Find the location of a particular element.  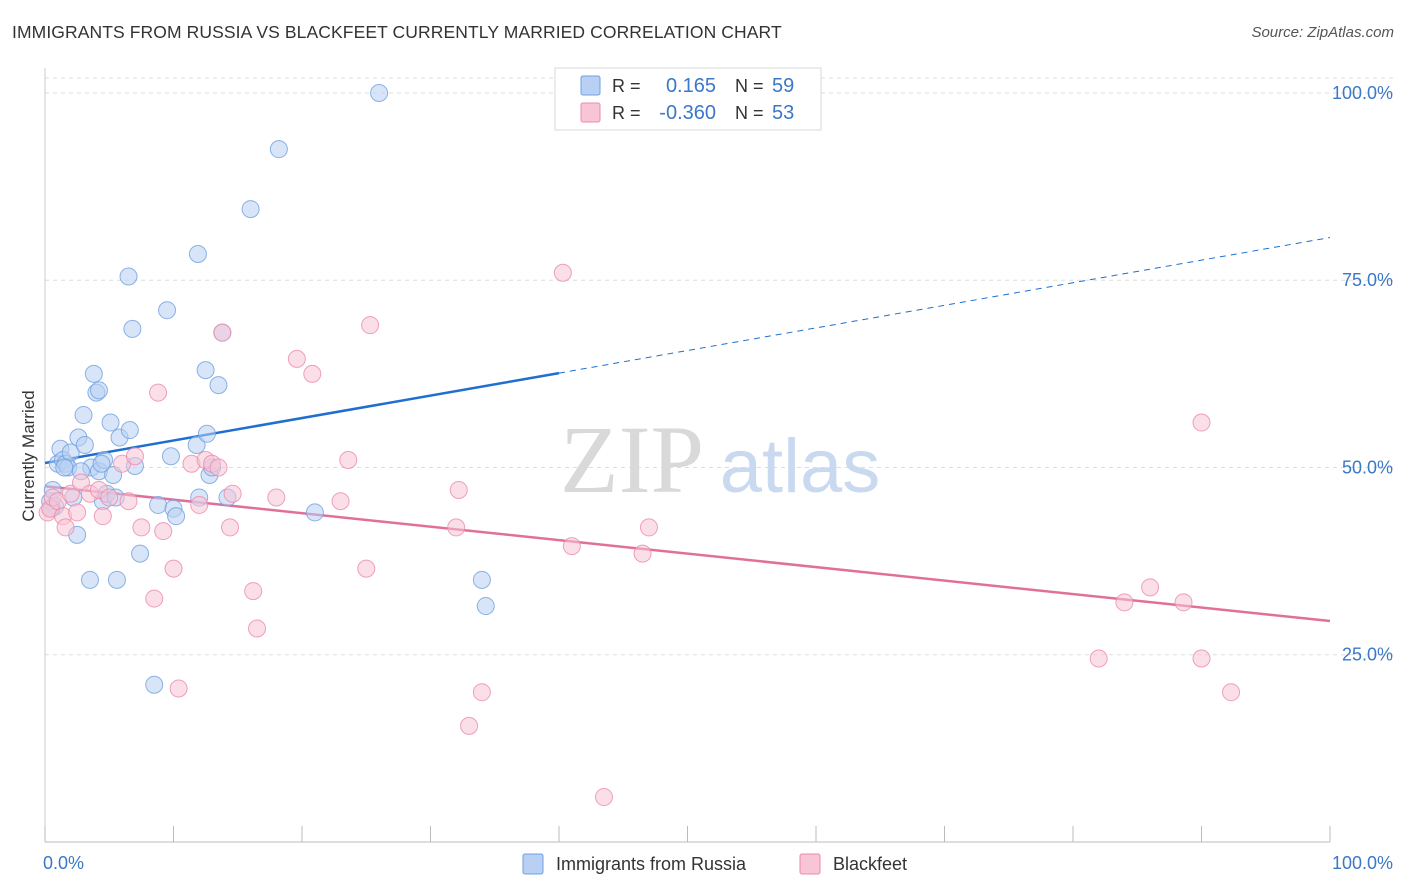

watermark: ZIP atlas is located at coordinates (720, 459).